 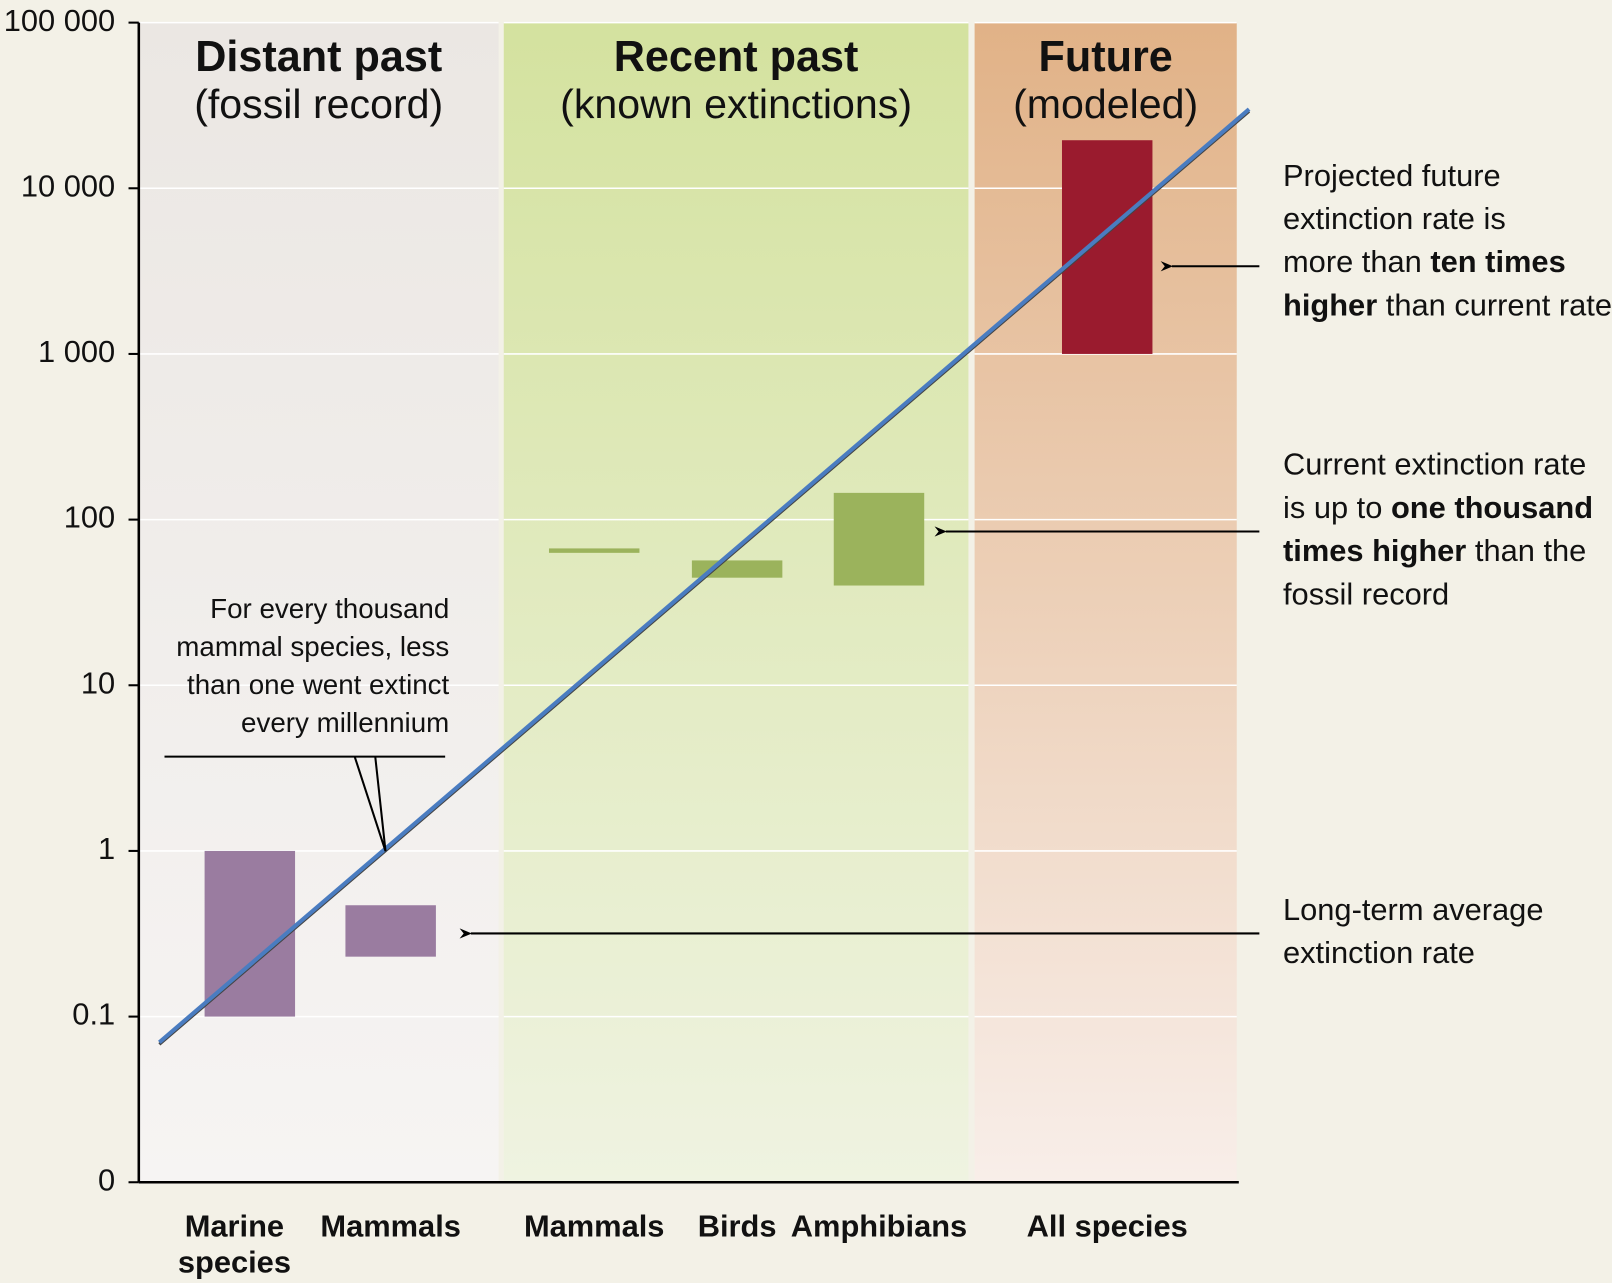 What do you see at coordinates (106, 848) in the screenshot?
I see `y-tick-label: 1` at bounding box center [106, 848].